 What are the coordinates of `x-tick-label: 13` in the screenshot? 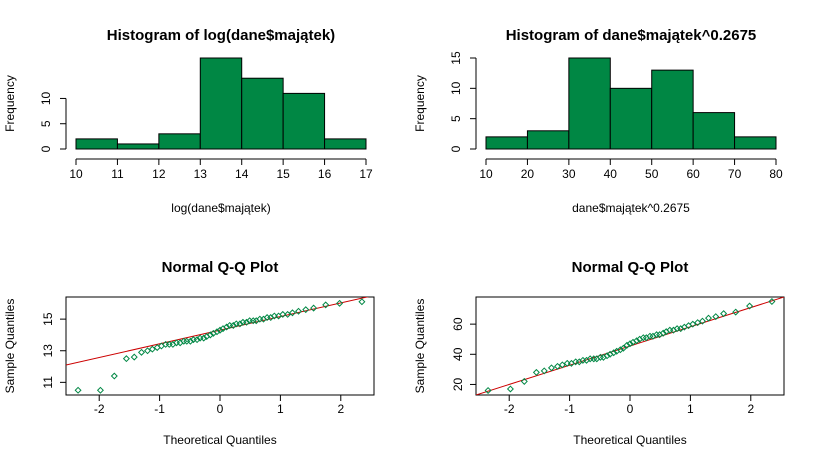 It's located at (201, 174).